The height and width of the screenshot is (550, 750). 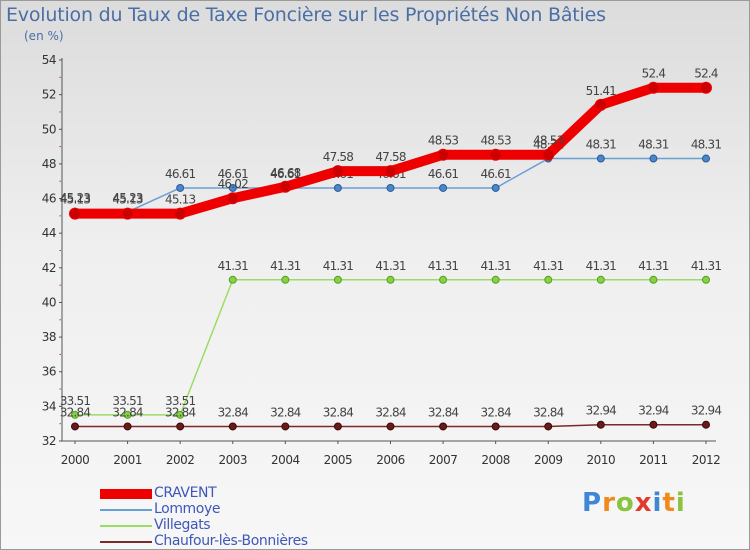 What do you see at coordinates (231, 541) in the screenshot?
I see `legend-label-chaufour-l-s-bonni-res: Chaufour-lès-Bonnières` at bounding box center [231, 541].